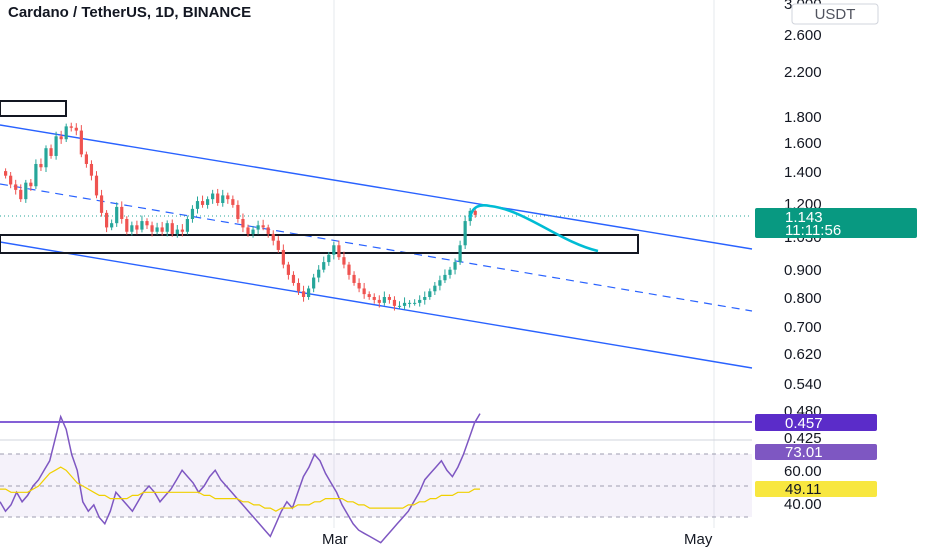  What do you see at coordinates (319, 244) in the screenshot?
I see `buy-zone-box` at bounding box center [319, 244].